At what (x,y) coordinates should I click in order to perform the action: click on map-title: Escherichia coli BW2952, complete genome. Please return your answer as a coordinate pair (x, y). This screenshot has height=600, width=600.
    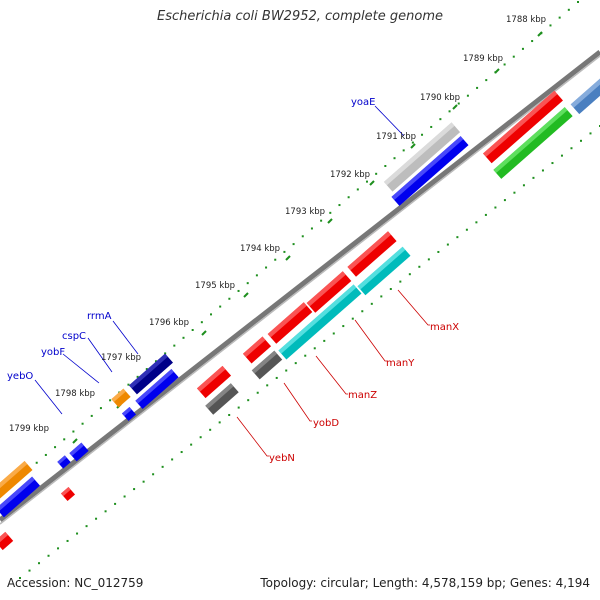
    Looking at the image, I should click on (300, 16).